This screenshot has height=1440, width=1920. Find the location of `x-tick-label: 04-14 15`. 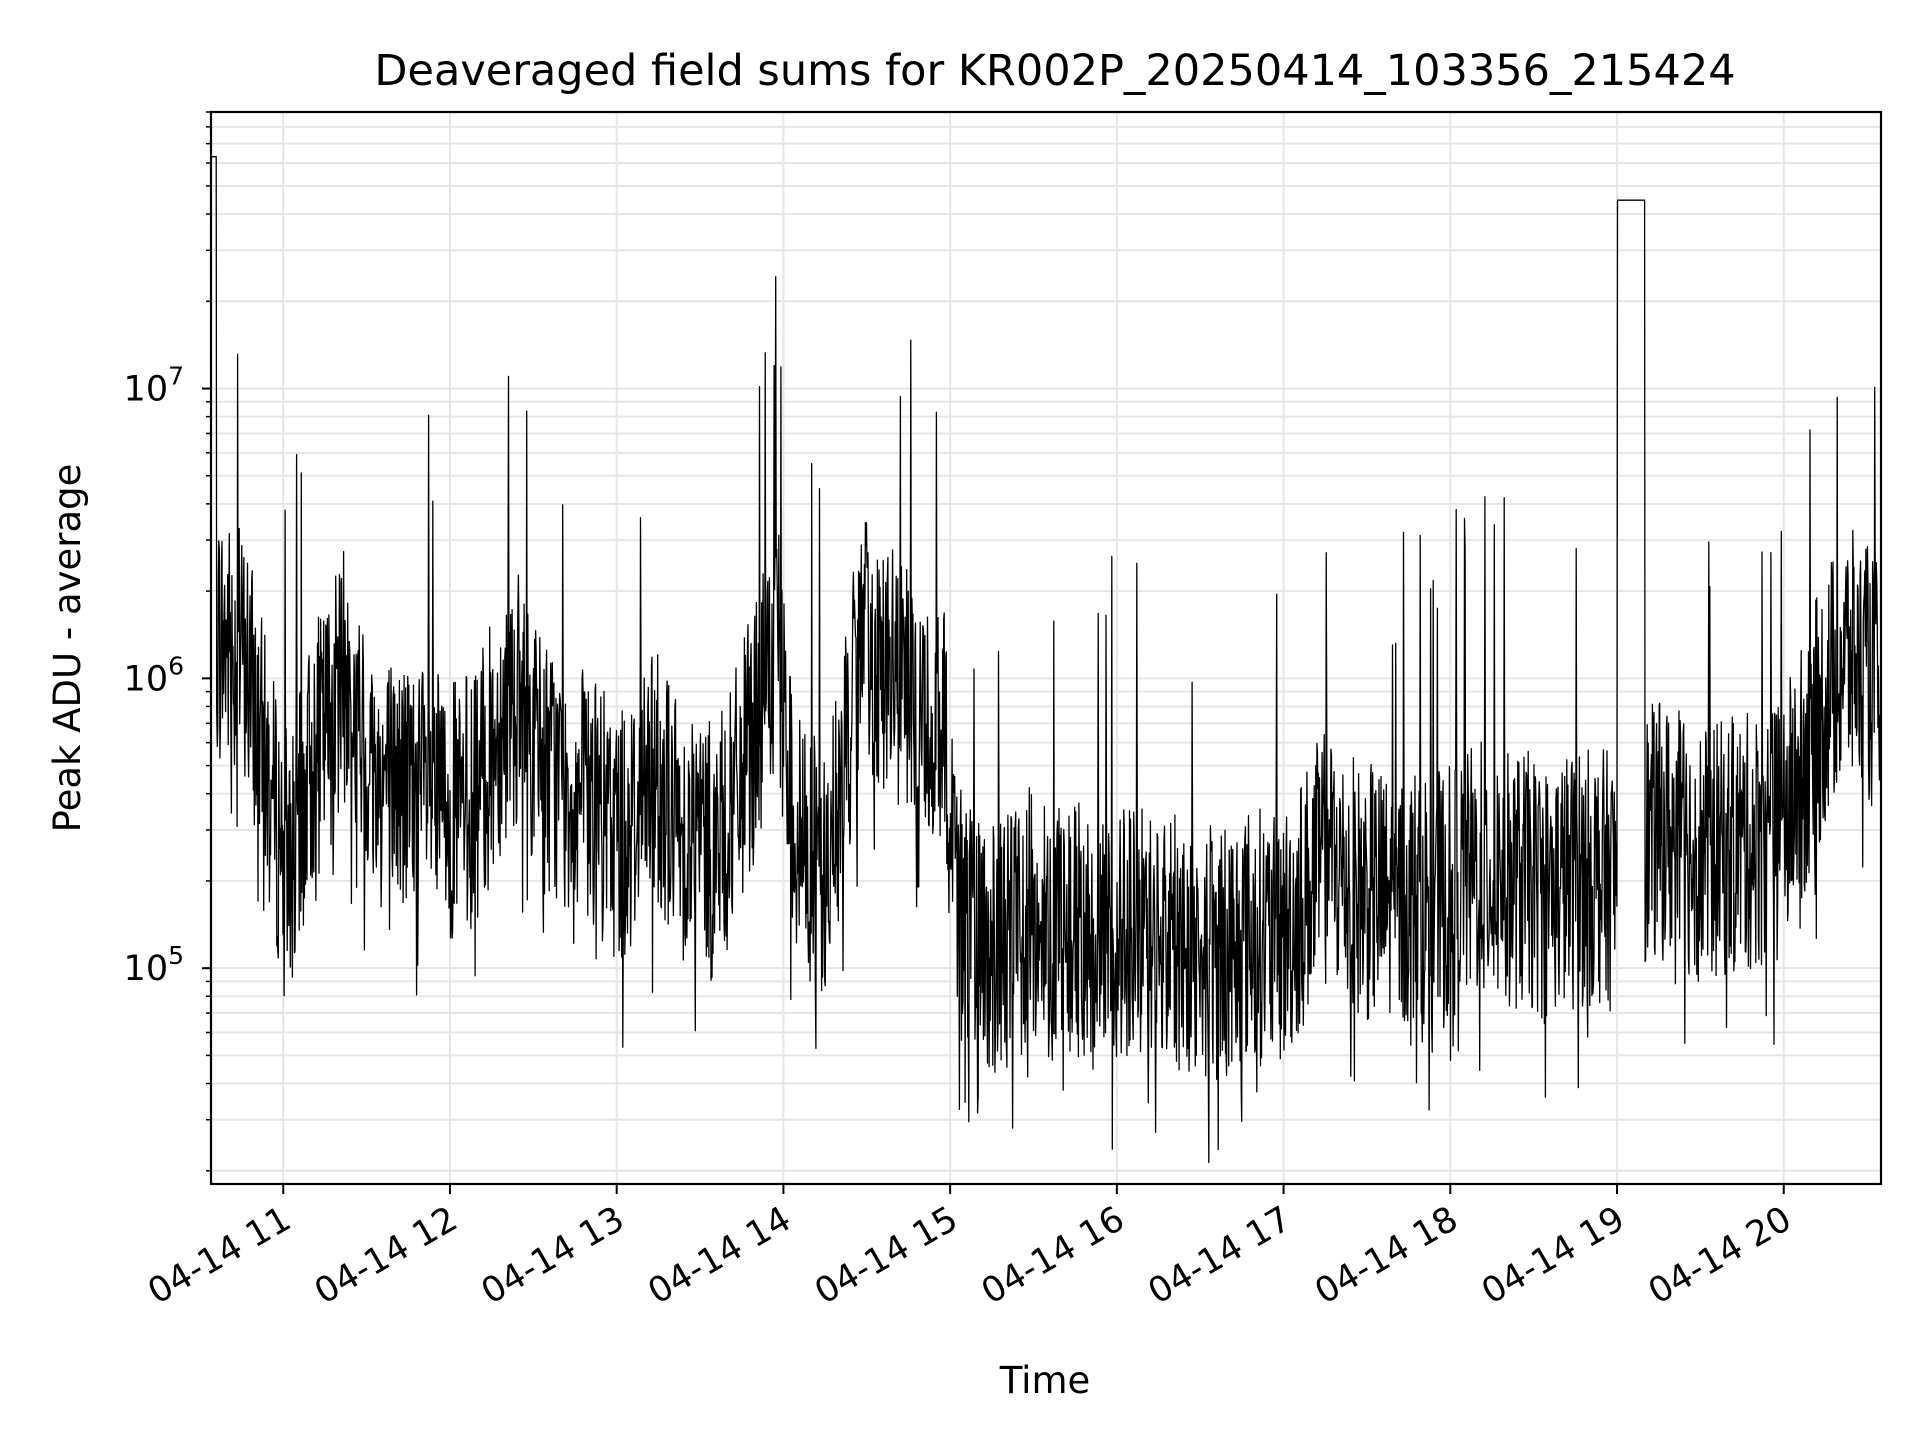

x-tick-label: 04-14 15 is located at coordinates (886, 1255).